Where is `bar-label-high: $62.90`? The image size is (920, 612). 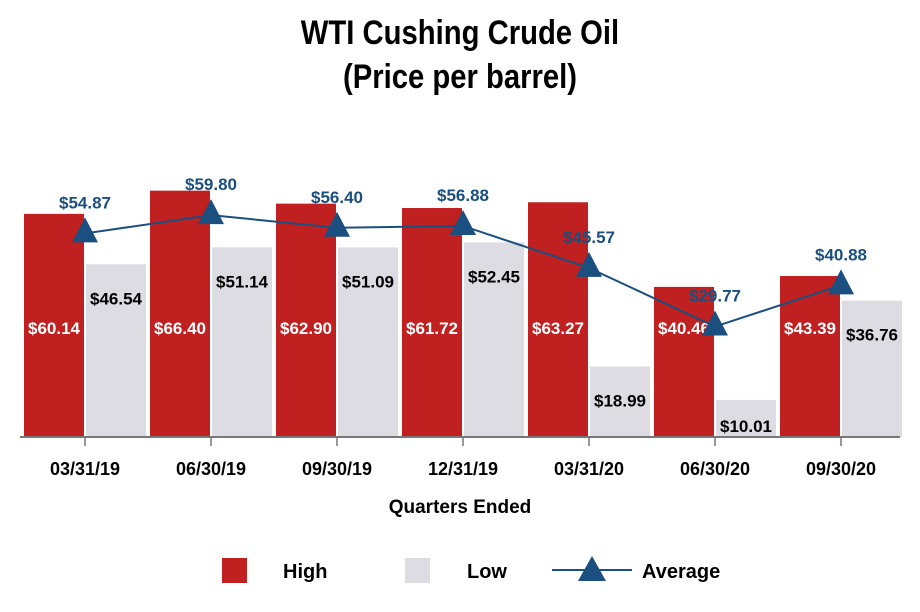
bar-label-high: $62.90 is located at coordinates (306, 328).